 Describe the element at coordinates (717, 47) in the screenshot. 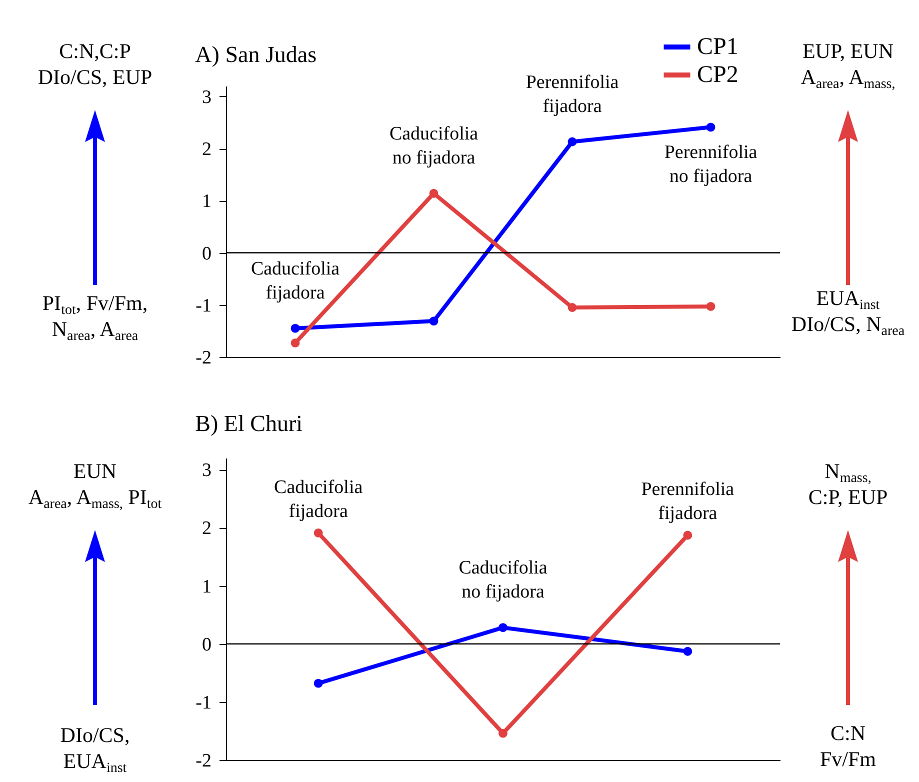

I see `legend-label: CP1` at that location.